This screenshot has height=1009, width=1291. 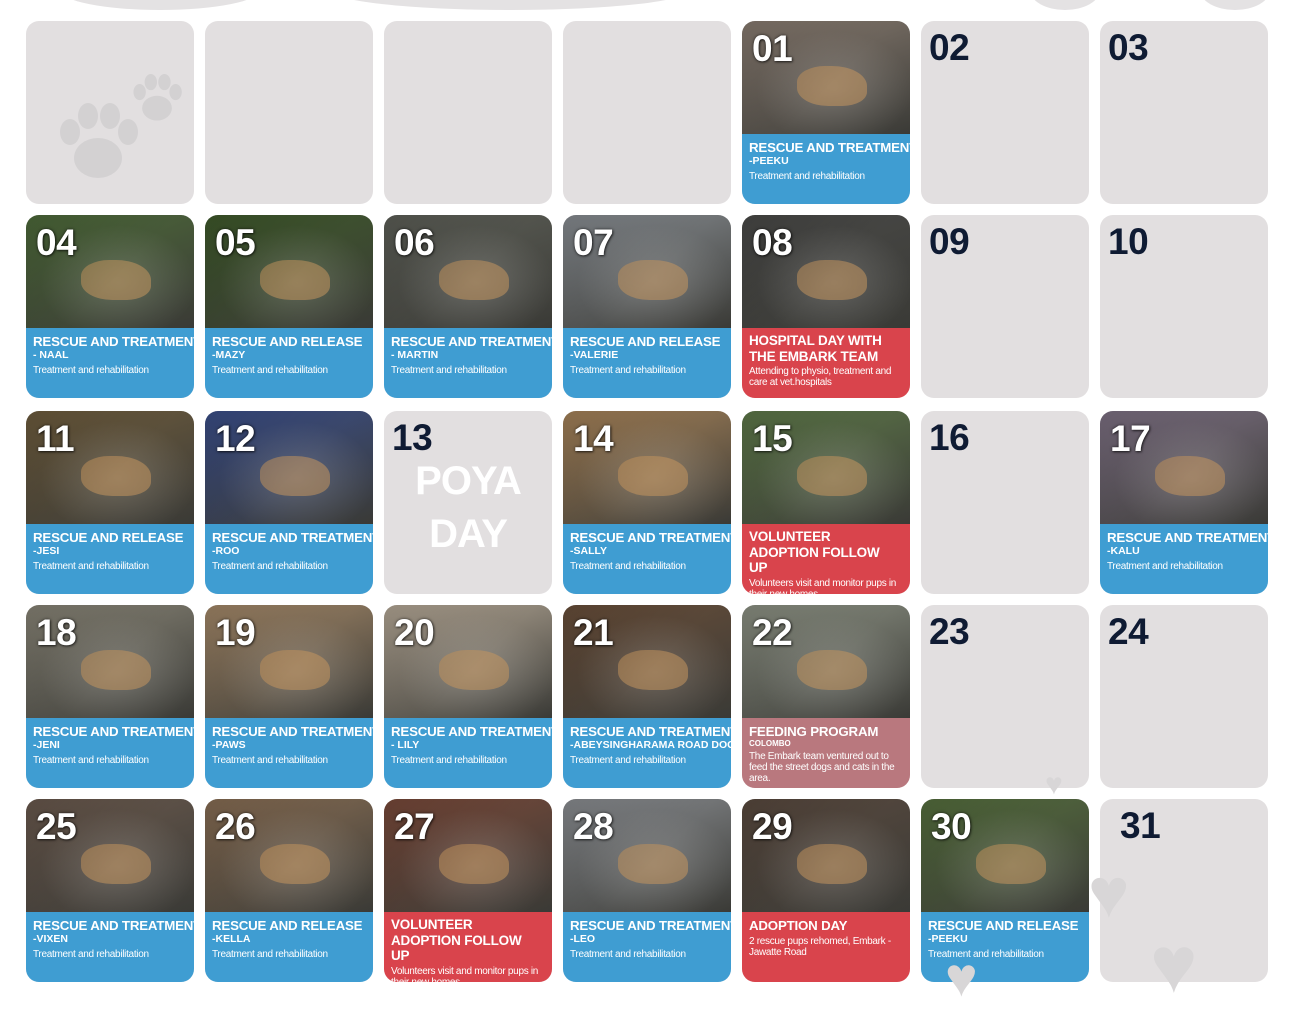 What do you see at coordinates (1130, 438) in the screenshot?
I see `day-number: 17` at bounding box center [1130, 438].